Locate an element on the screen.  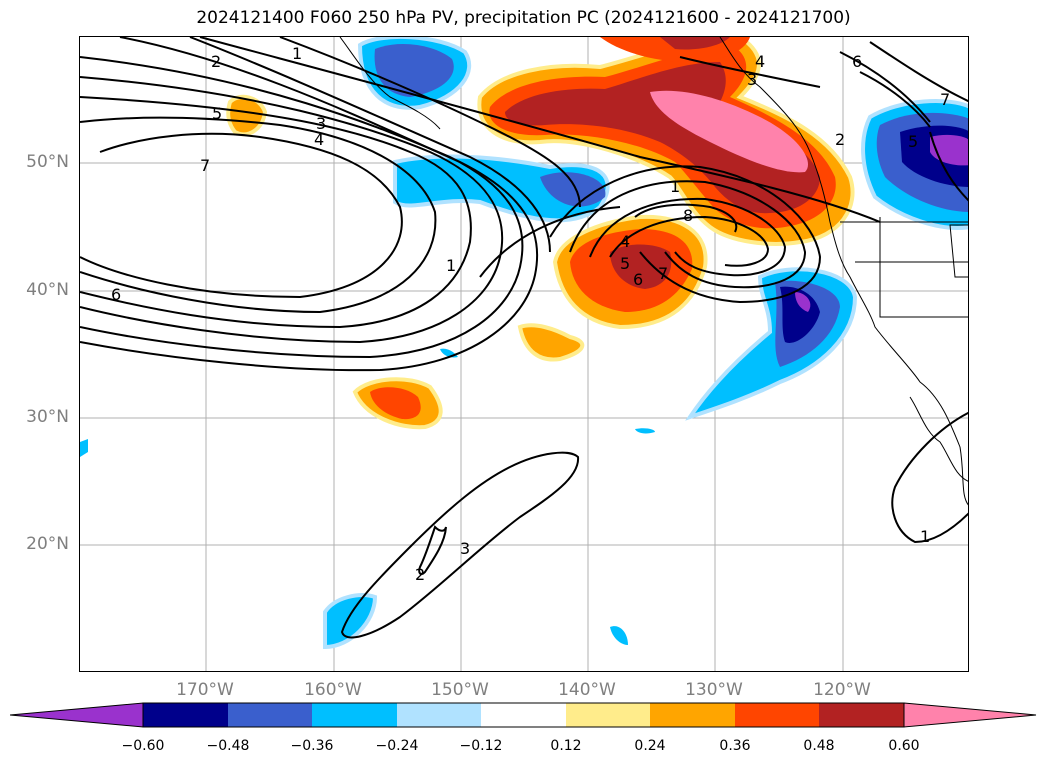
lat-label-20n: 20°N is located at coordinates (47, 544).